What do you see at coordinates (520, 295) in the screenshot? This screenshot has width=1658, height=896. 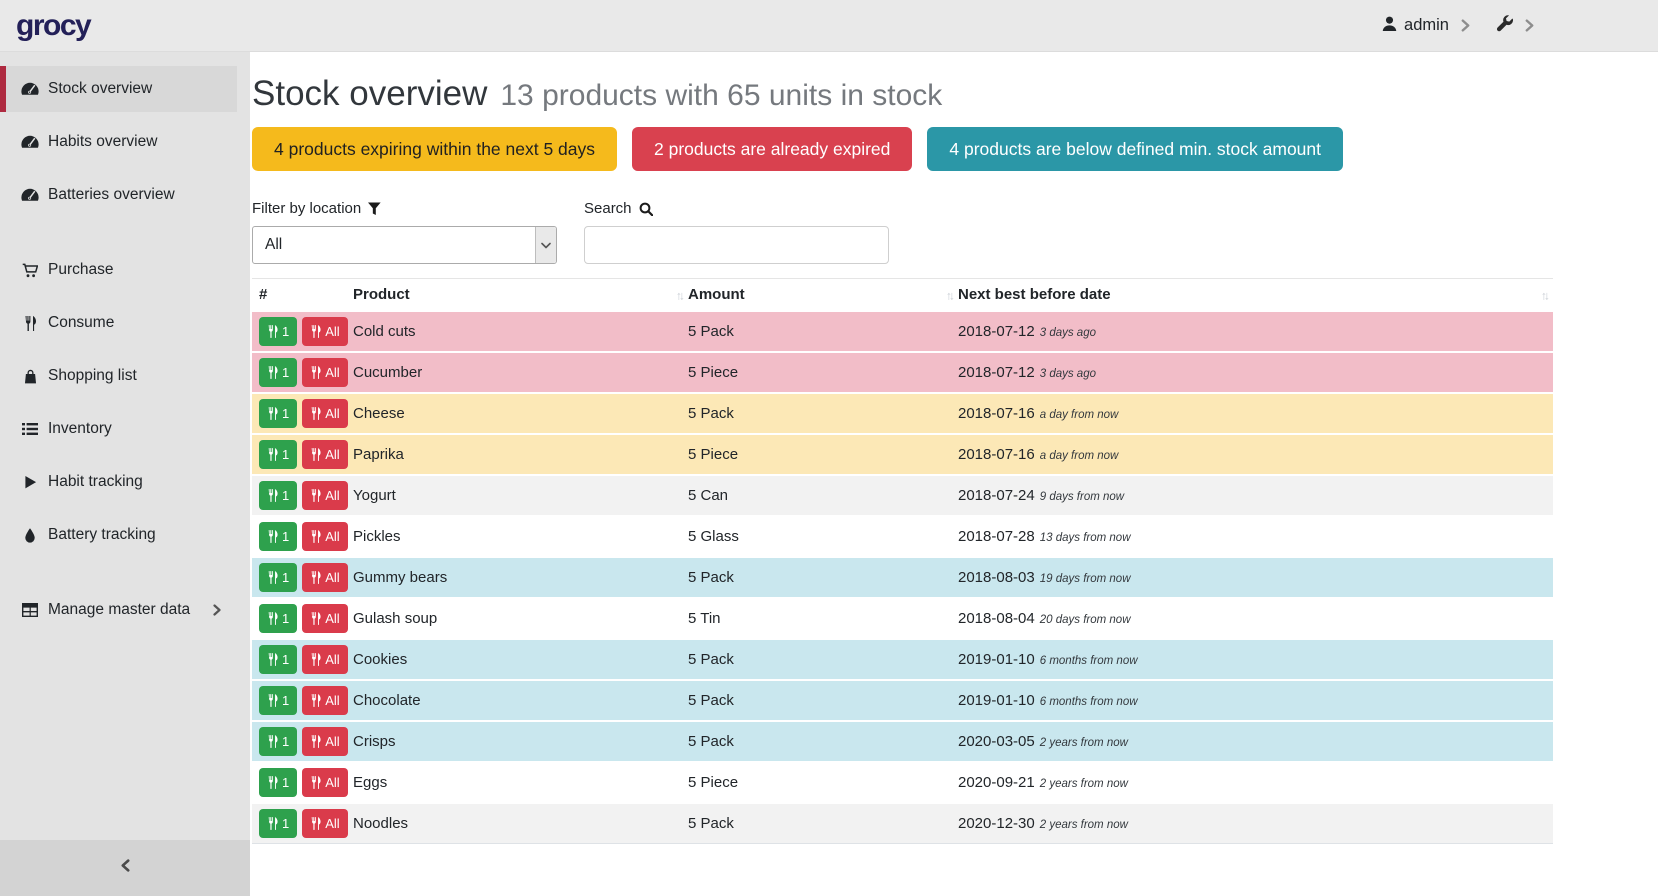 I see `column-header-product: Product ↑↓` at bounding box center [520, 295].